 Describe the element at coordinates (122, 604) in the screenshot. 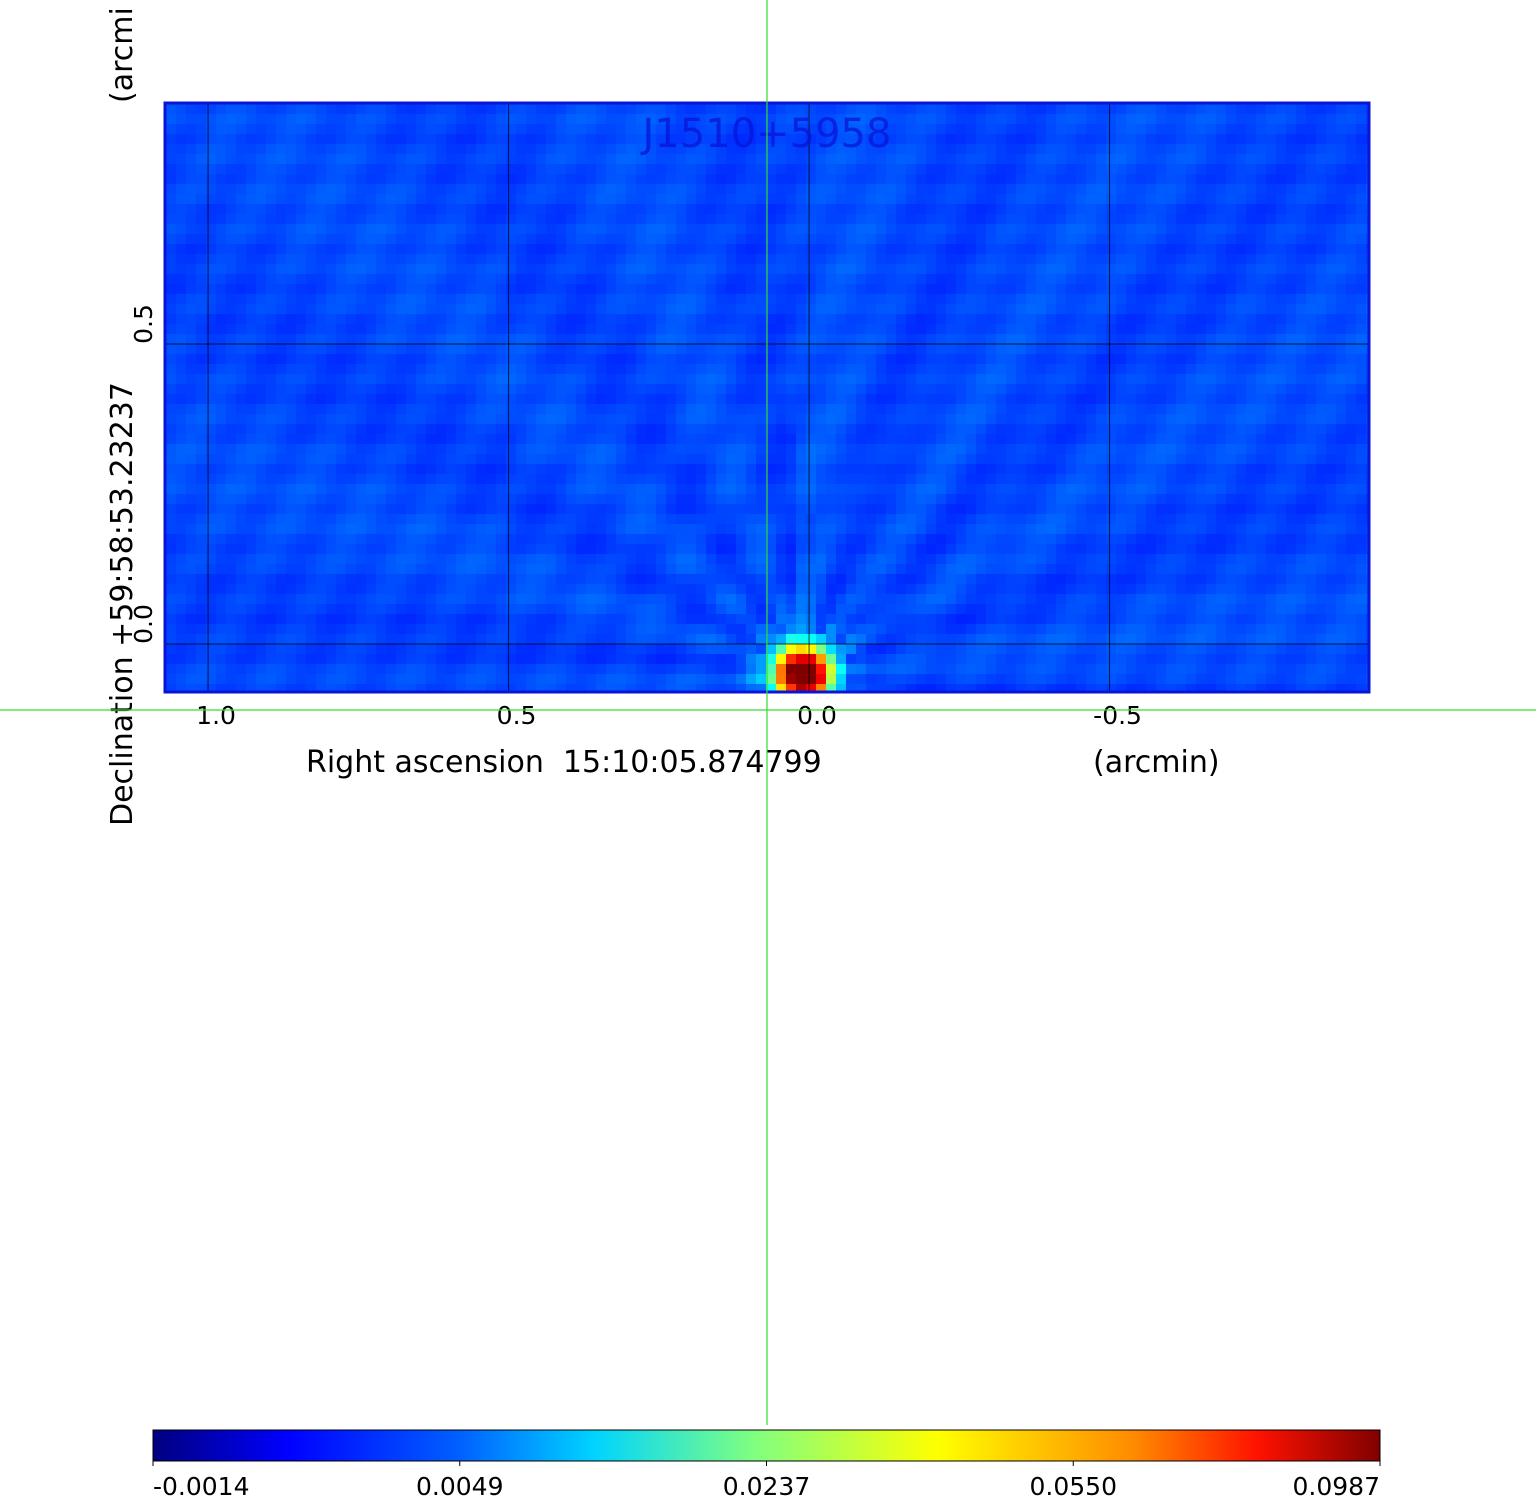

I see `y-axis-label: Declination +59:58:53.23237` at that location.